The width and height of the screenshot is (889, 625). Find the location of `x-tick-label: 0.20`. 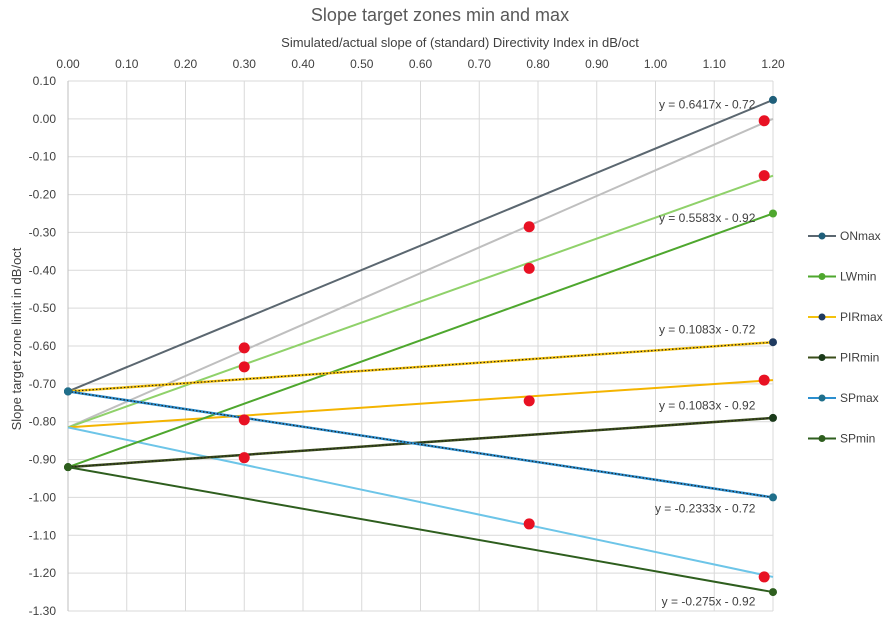

x-tick-label: 0.20 is located at coordinates (186, 64).